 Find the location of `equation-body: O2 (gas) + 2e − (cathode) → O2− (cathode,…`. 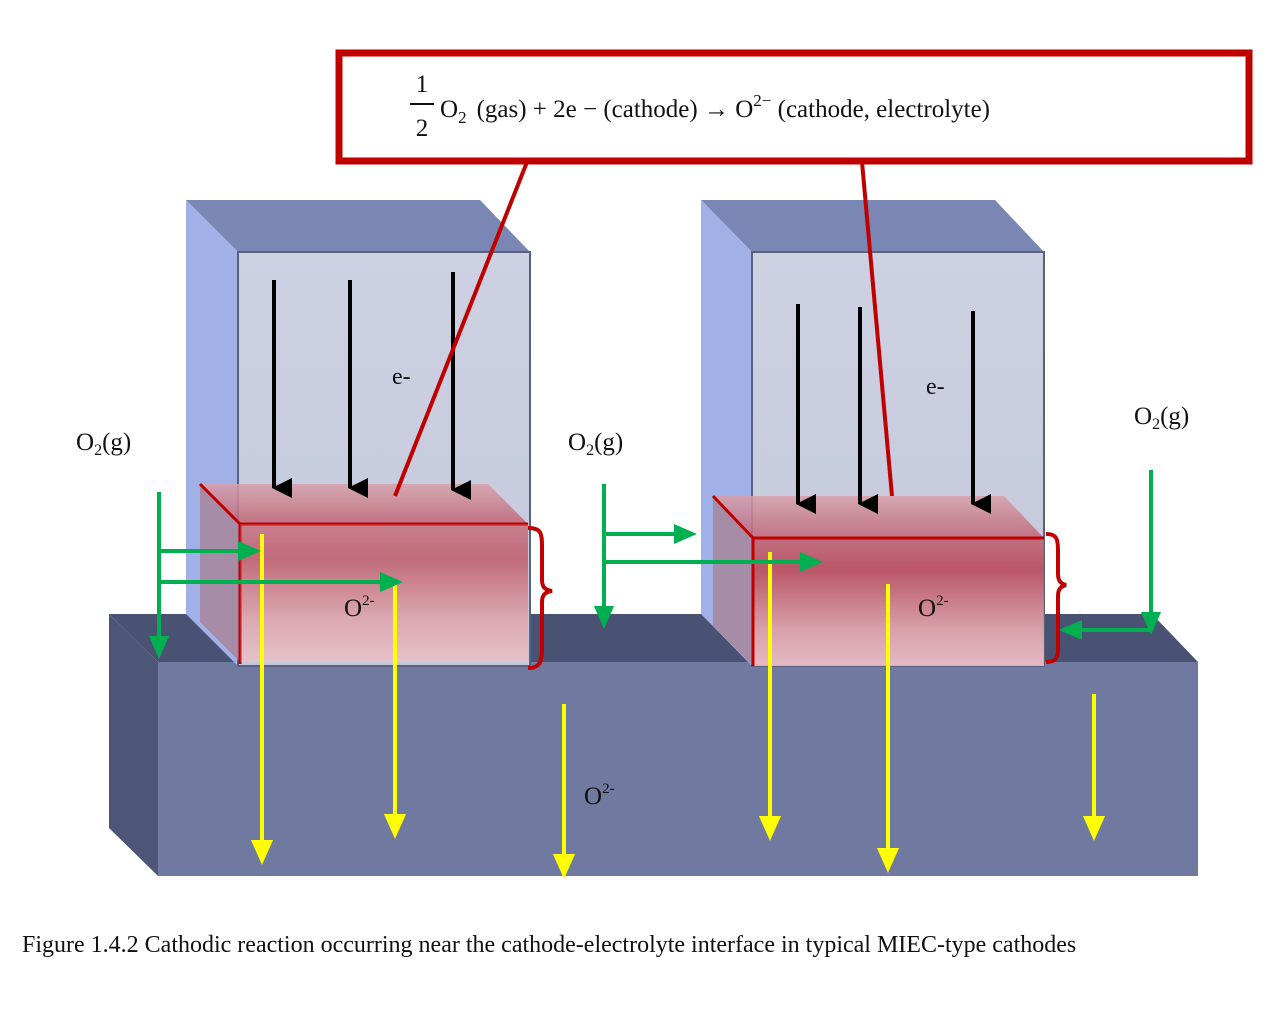

equation-body: O2 (gas) + 2e − (cathode) → O2− (cathode,… is located at coordinates (715, 109).